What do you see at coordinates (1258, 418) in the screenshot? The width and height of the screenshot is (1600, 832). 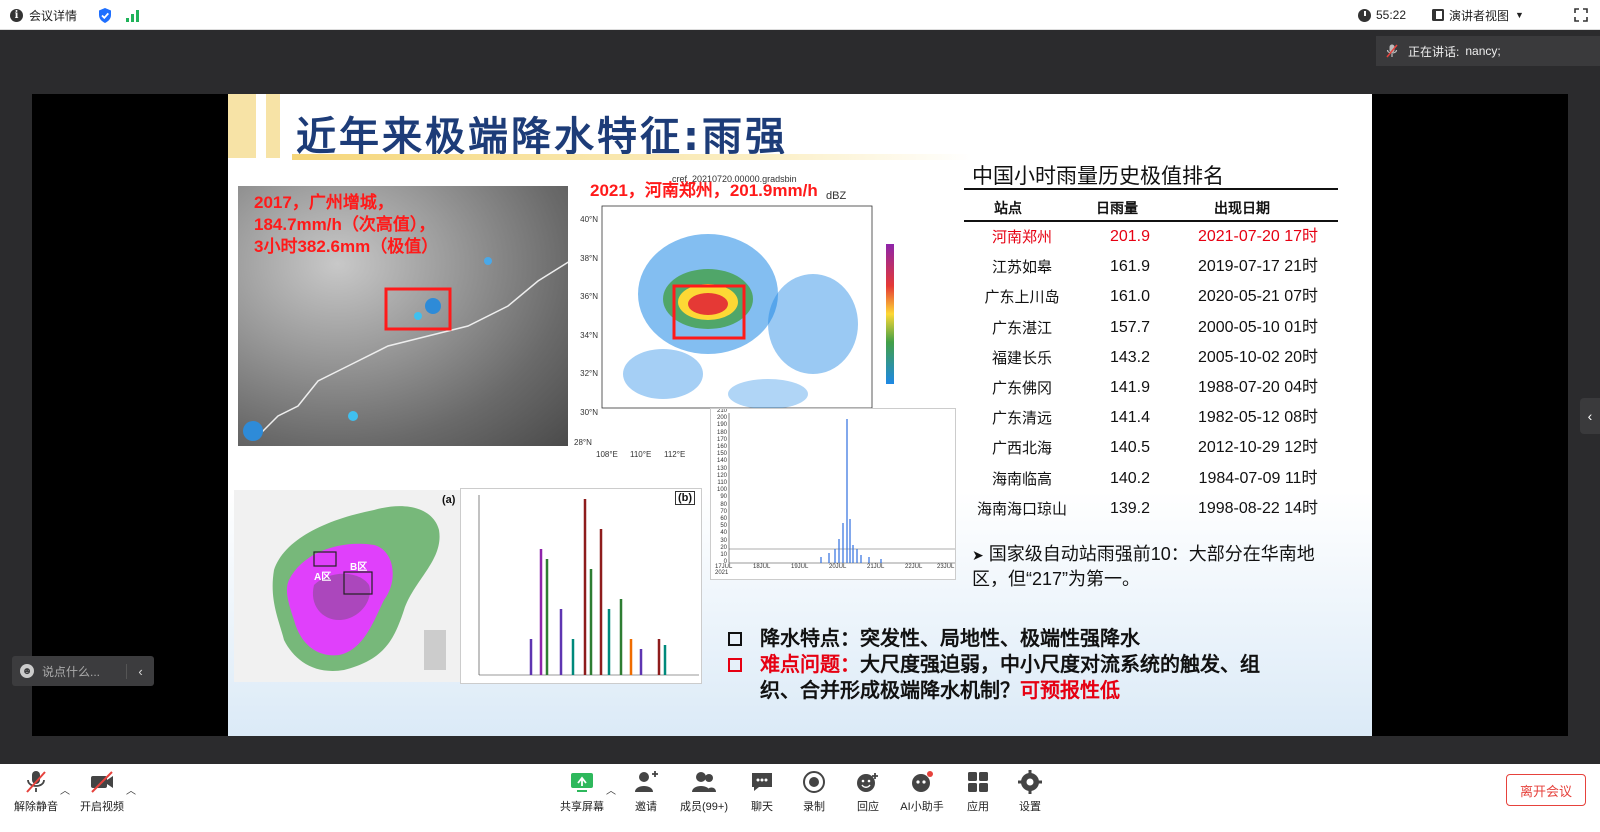 I see `table-cell-date: 1982-05-12 08时` at bounding box center [1258, 418].